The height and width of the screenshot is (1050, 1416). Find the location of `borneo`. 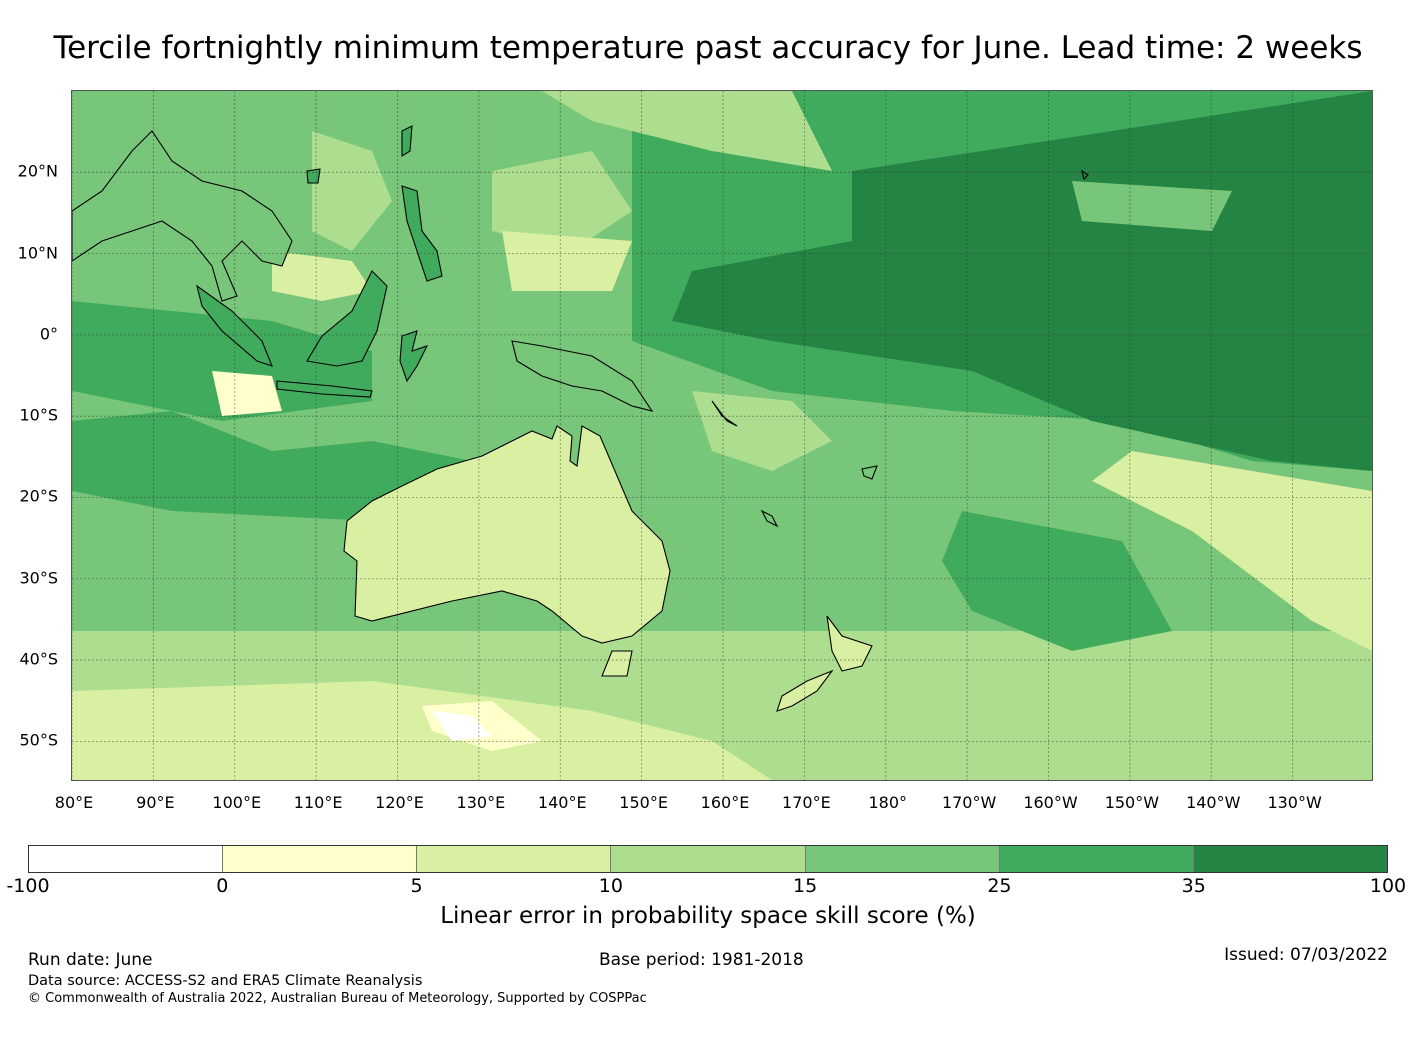

borneo is located at coordinates (347, 318).